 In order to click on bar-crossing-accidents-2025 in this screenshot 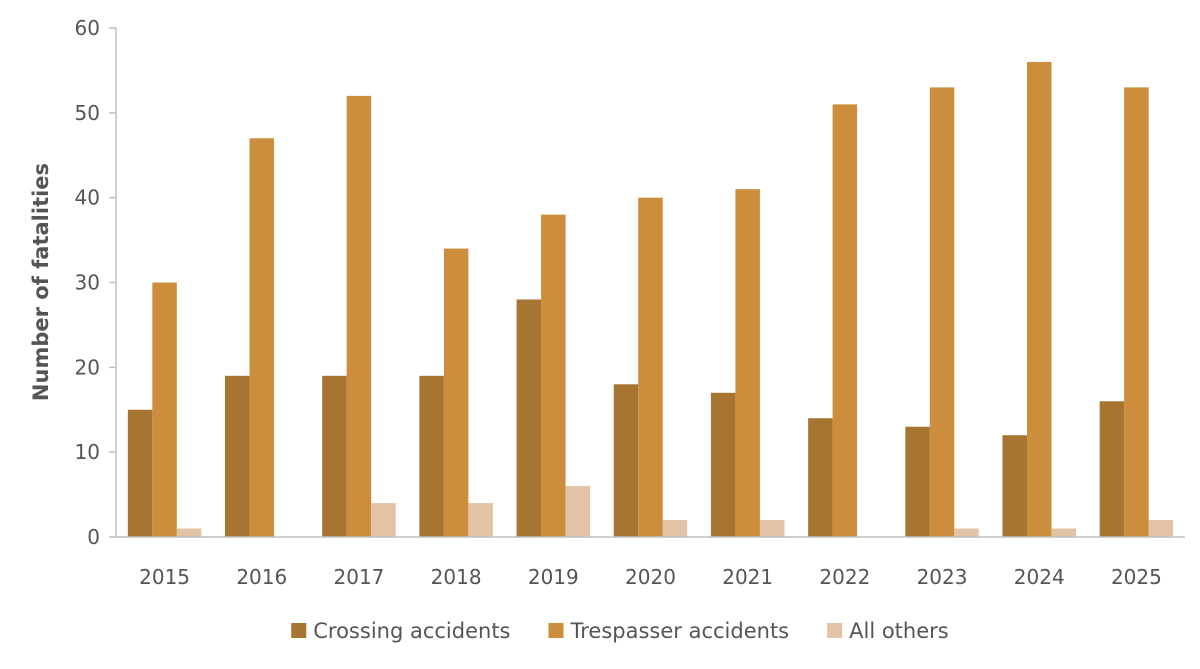, I will do `click(1112, 469)`.